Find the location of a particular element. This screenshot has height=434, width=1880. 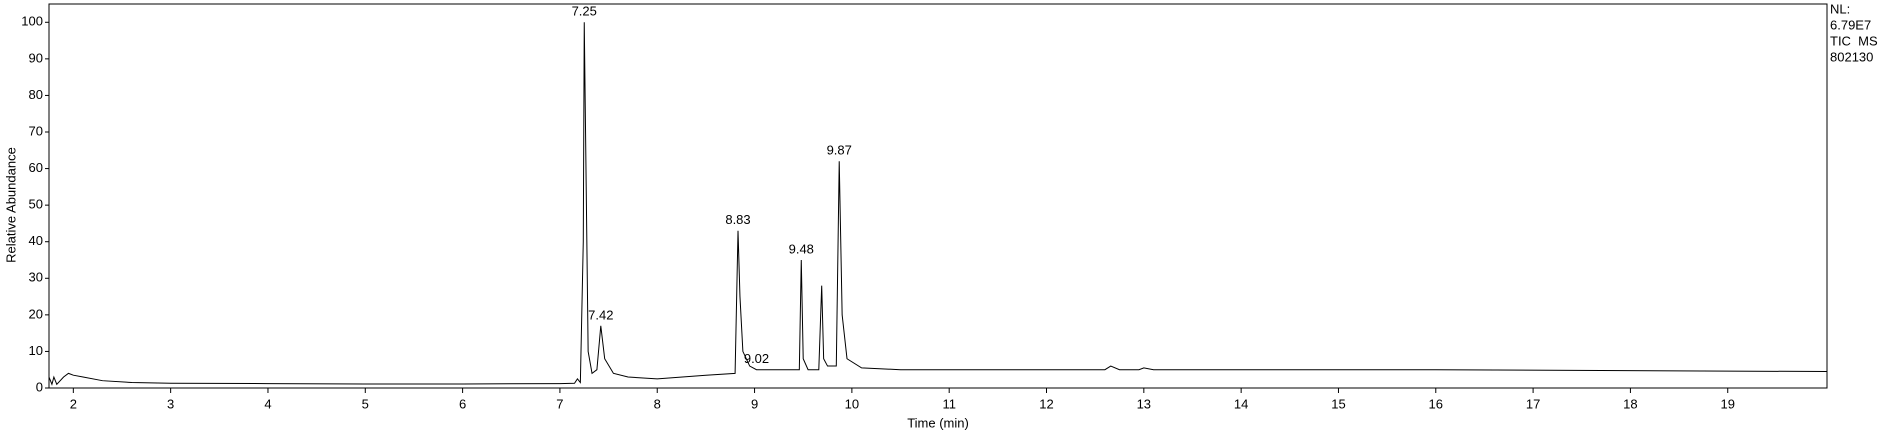

x-tick-label: 11 is located at coordinates (949, 403).